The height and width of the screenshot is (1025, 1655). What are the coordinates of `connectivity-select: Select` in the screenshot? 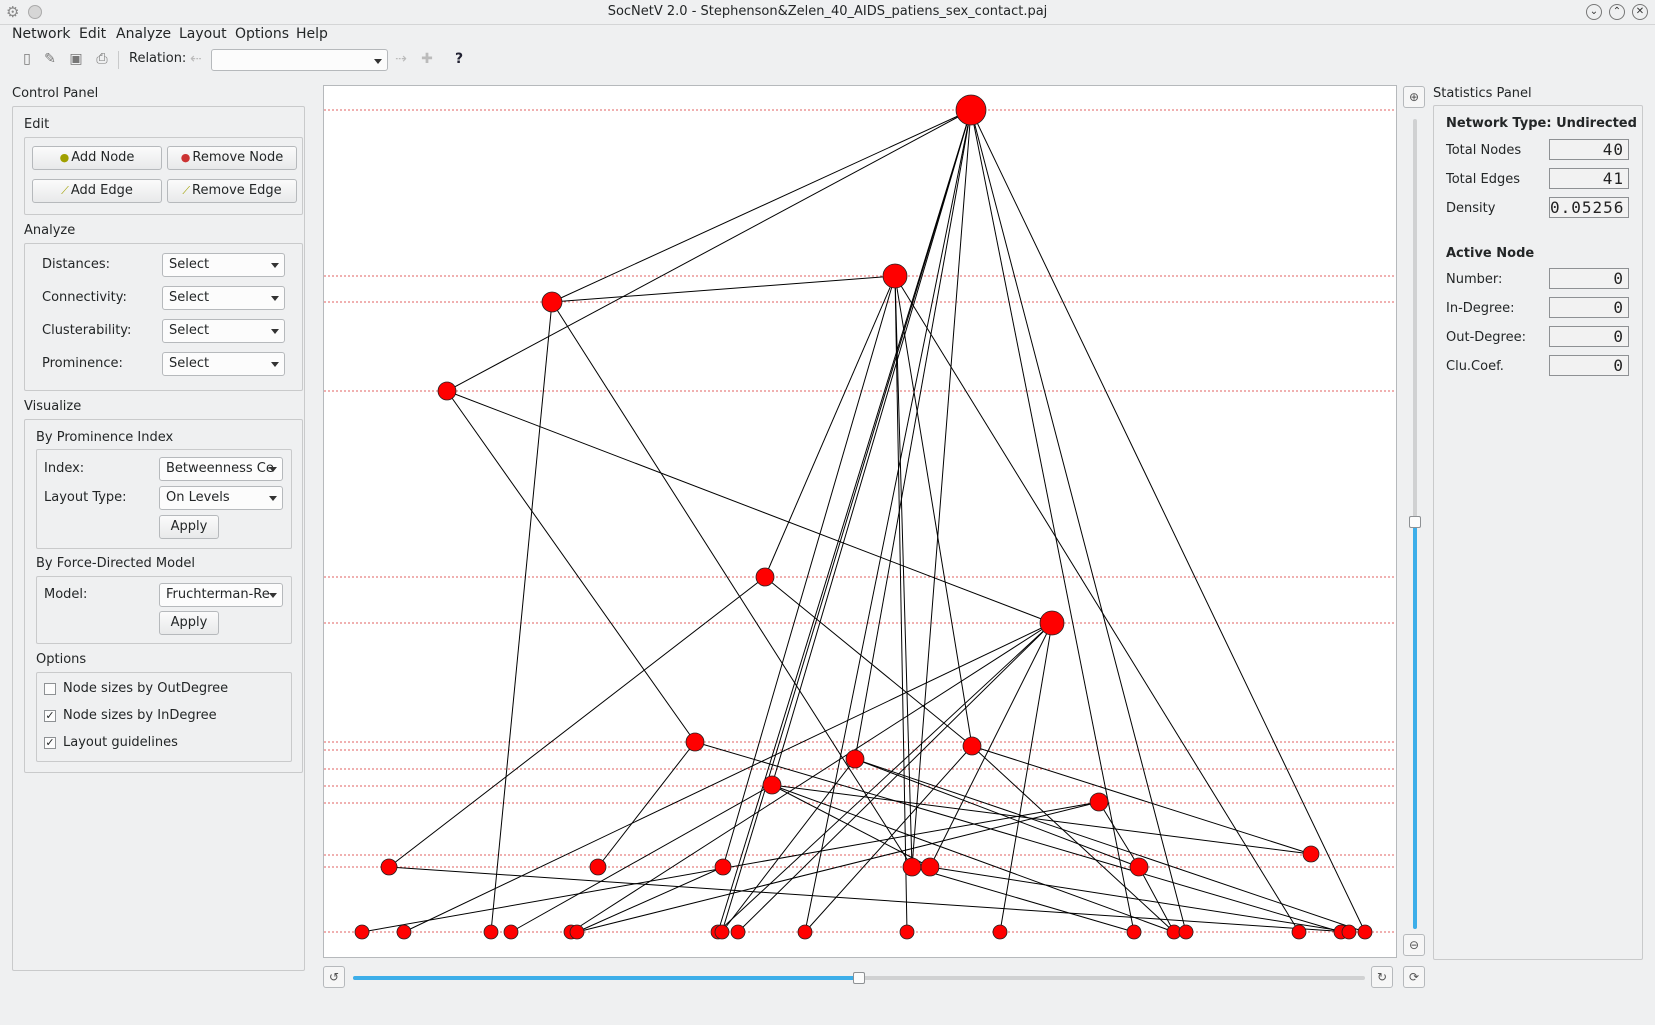 It's located at (223, 298).